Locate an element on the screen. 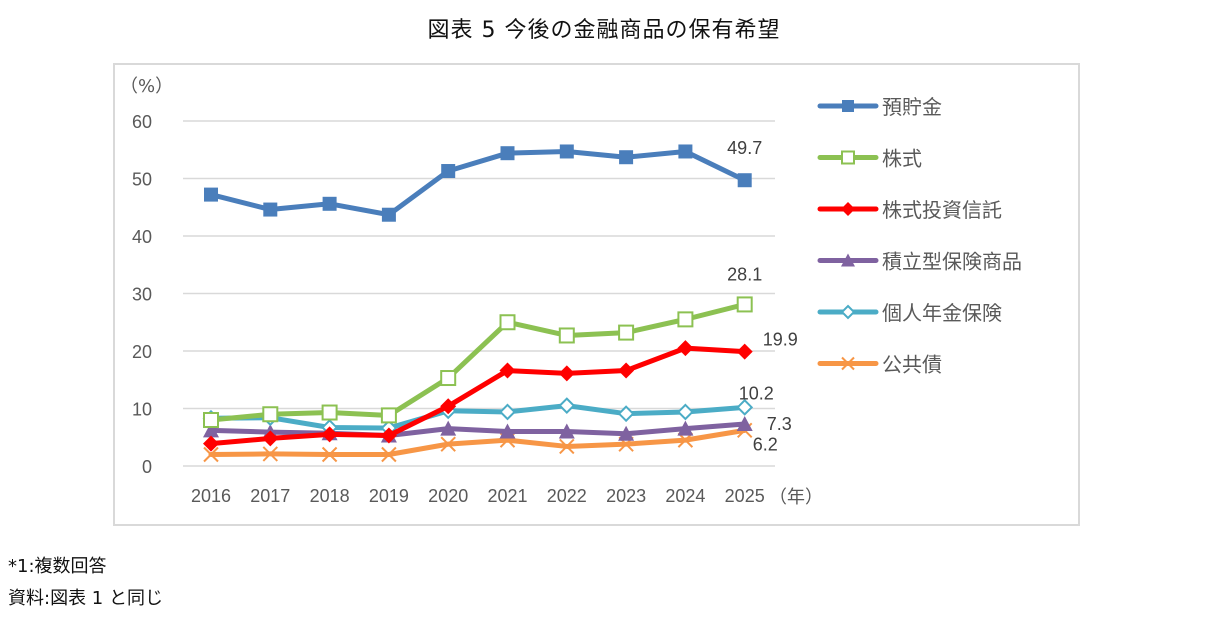 The image size is (1208, 625). y-axis-unit-label: （%） is located at coordinates (146, 86).